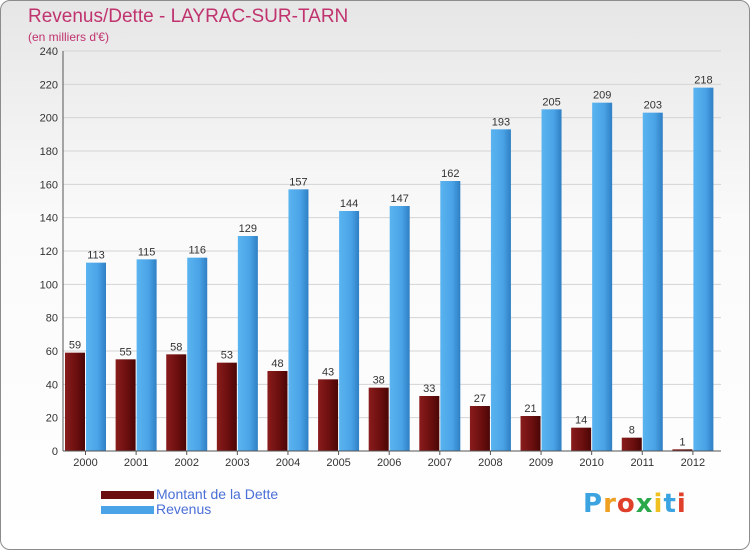 Image resolution: width=750 pixels, height=550 pixels. Describe the element at coordinates (328, 372) in the screenshot. I see `data-label-dette: 43` at that location.